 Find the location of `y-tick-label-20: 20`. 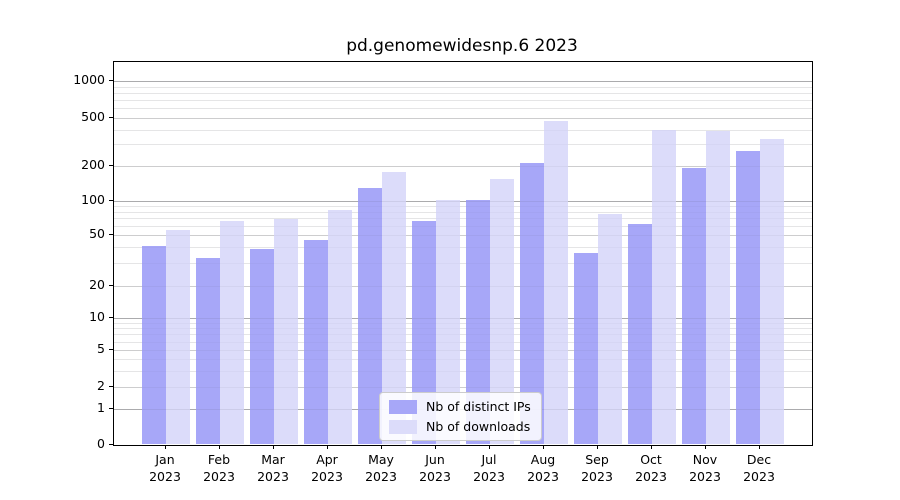

y-tick-label-20: 20 is located at coordinates (97, 284).